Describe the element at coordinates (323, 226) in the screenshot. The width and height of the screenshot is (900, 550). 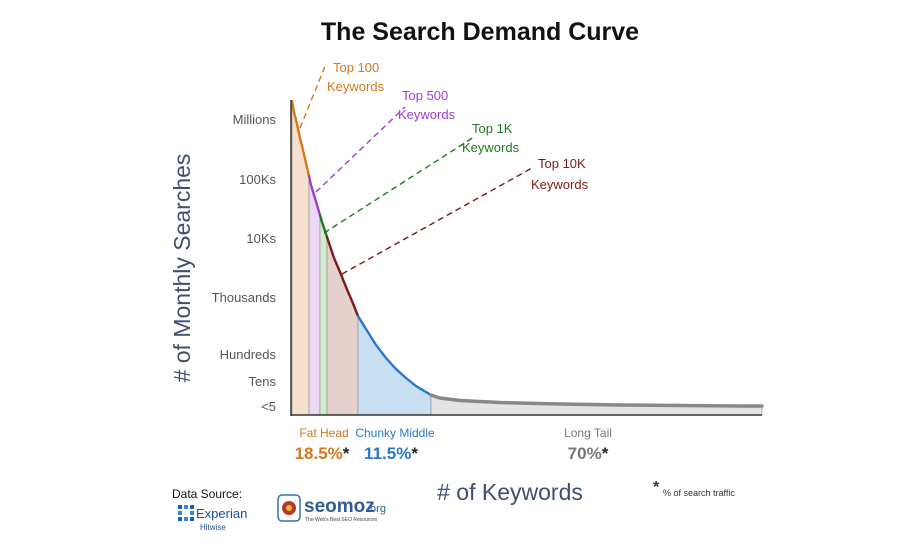
I see `curve-top-1k` at that location.